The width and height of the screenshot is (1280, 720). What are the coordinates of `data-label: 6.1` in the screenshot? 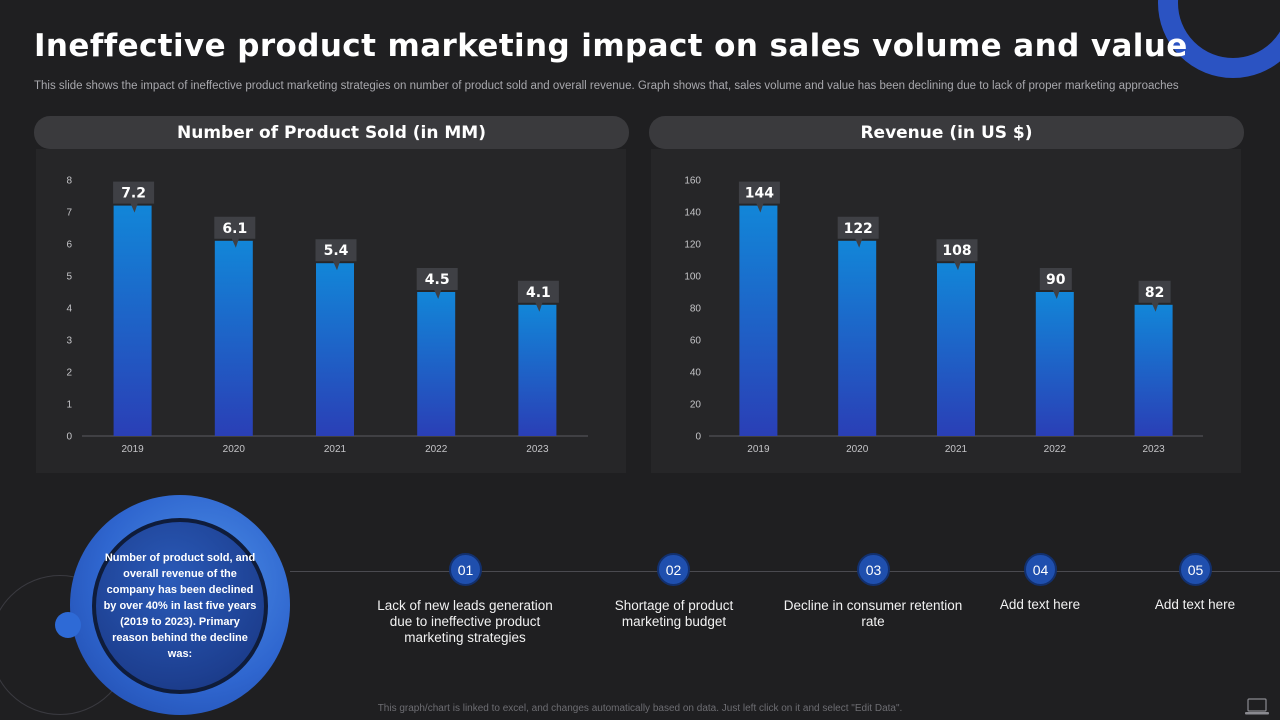 It's located at (234, 229).